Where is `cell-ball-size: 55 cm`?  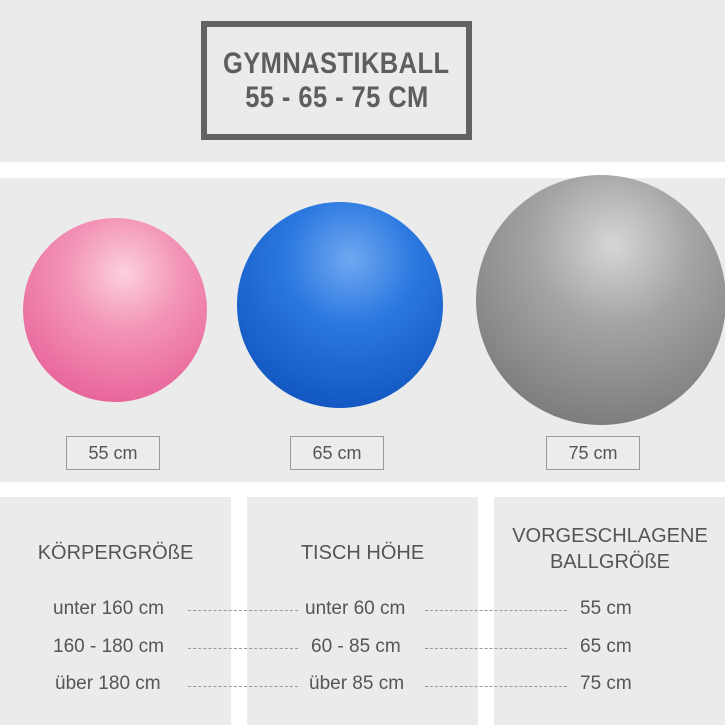
cell-ball-size: 55 cm is located at coordinates (606, 608).